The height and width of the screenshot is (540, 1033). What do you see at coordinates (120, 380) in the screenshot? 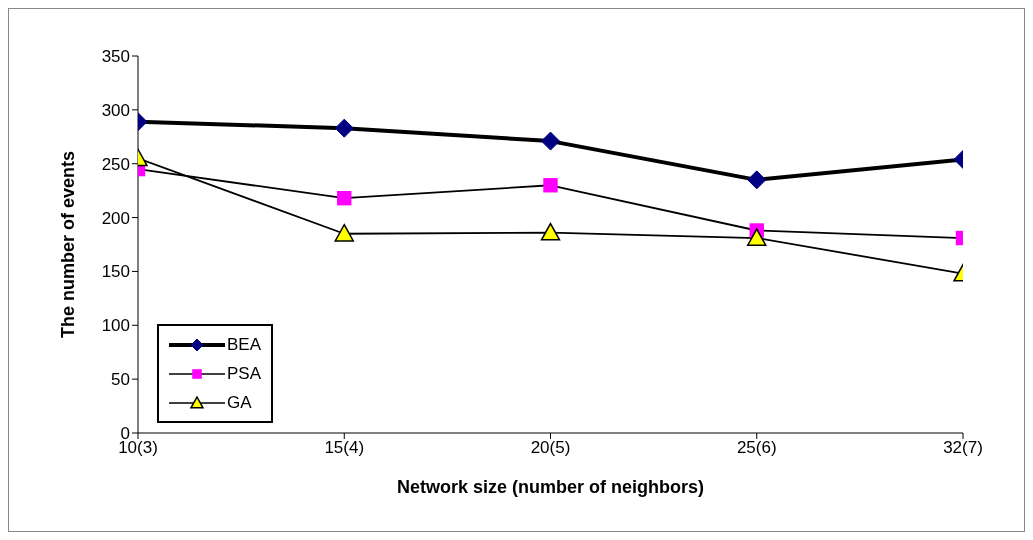
I see `y-tick-label: 50` at bounding box center [120, 380].